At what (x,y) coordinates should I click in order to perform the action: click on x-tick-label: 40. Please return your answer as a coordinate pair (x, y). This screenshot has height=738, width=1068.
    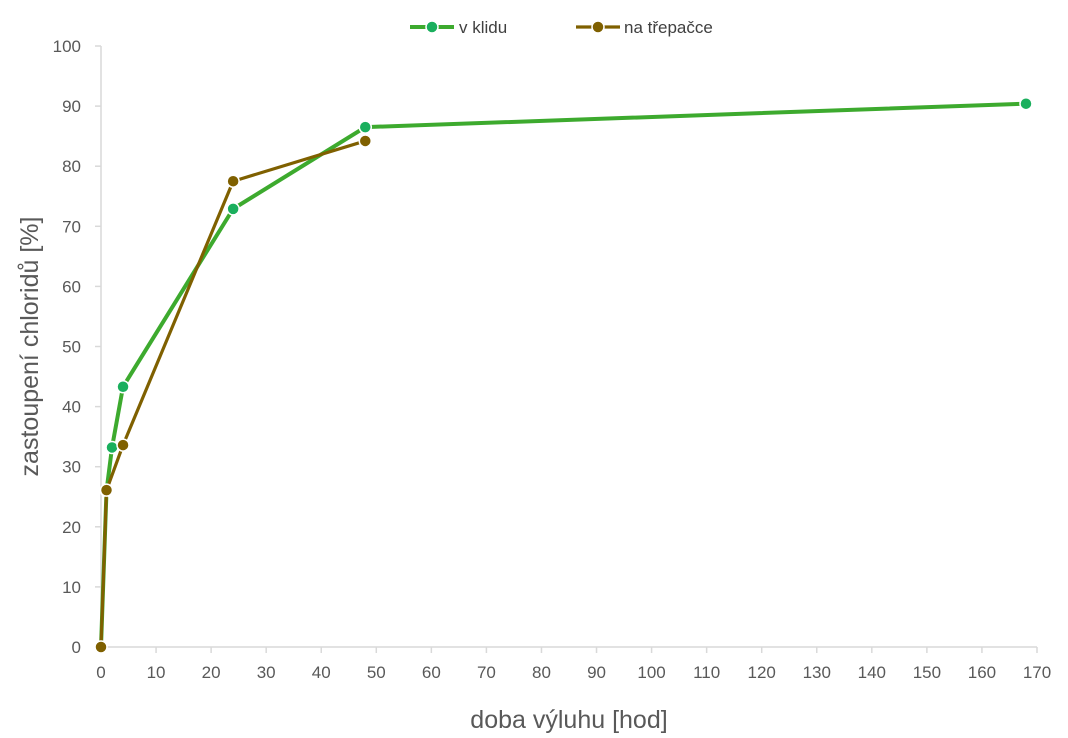
    Looking at the image, I should click on (321, 672).